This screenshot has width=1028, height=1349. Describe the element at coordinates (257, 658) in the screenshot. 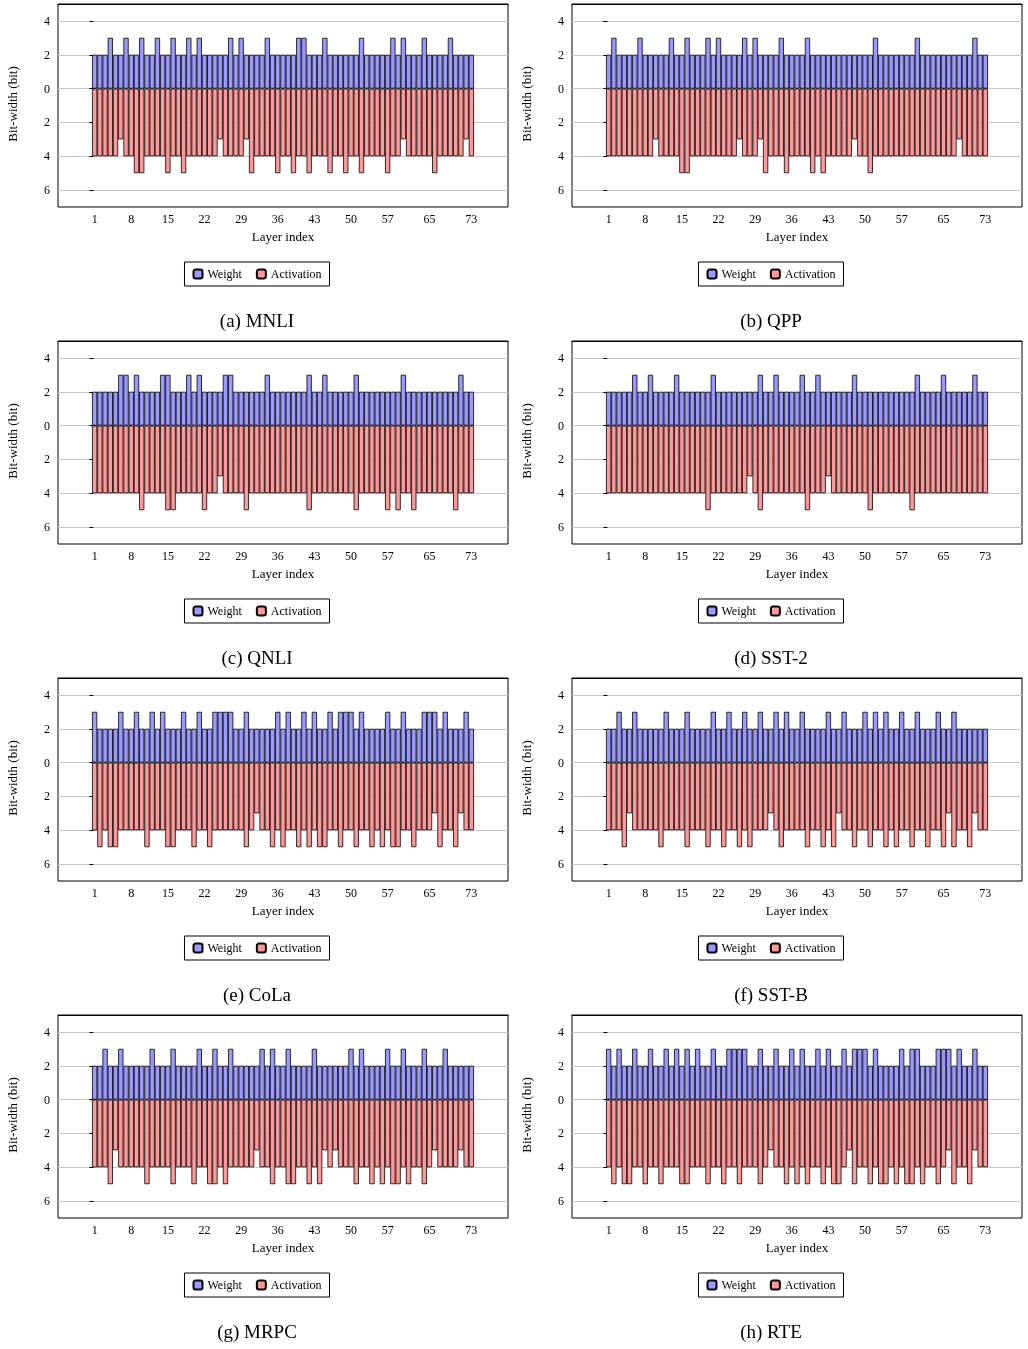

I see `text: (c) QNLI` at that location.